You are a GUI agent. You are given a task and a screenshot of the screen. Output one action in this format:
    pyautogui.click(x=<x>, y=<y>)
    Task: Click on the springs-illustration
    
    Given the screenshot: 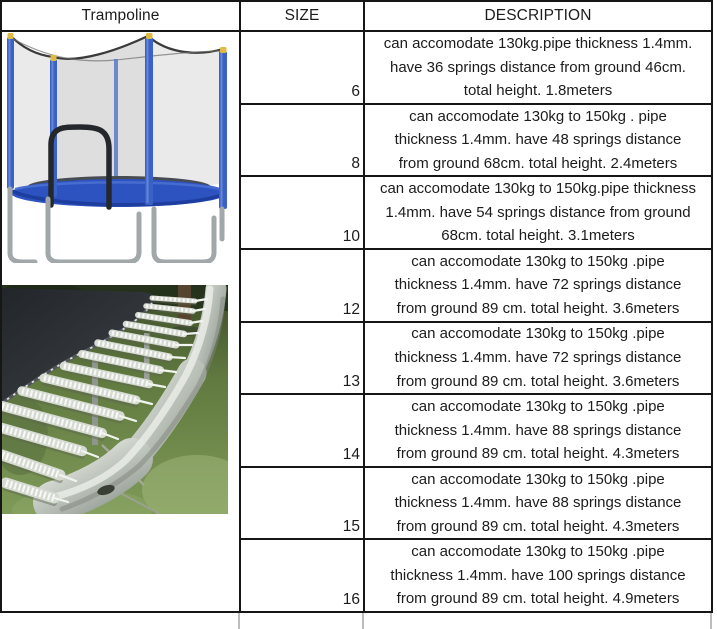 What is the action you would take?
    pyautogui.click(x=126, y=405)
    